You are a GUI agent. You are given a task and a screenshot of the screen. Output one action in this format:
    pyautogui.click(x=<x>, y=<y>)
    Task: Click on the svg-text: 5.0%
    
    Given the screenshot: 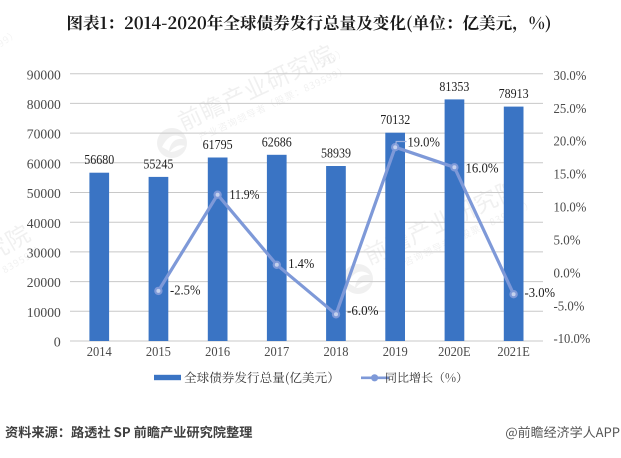 What is the action you would take?
    pyautogui.click(x=567, y=240)
    